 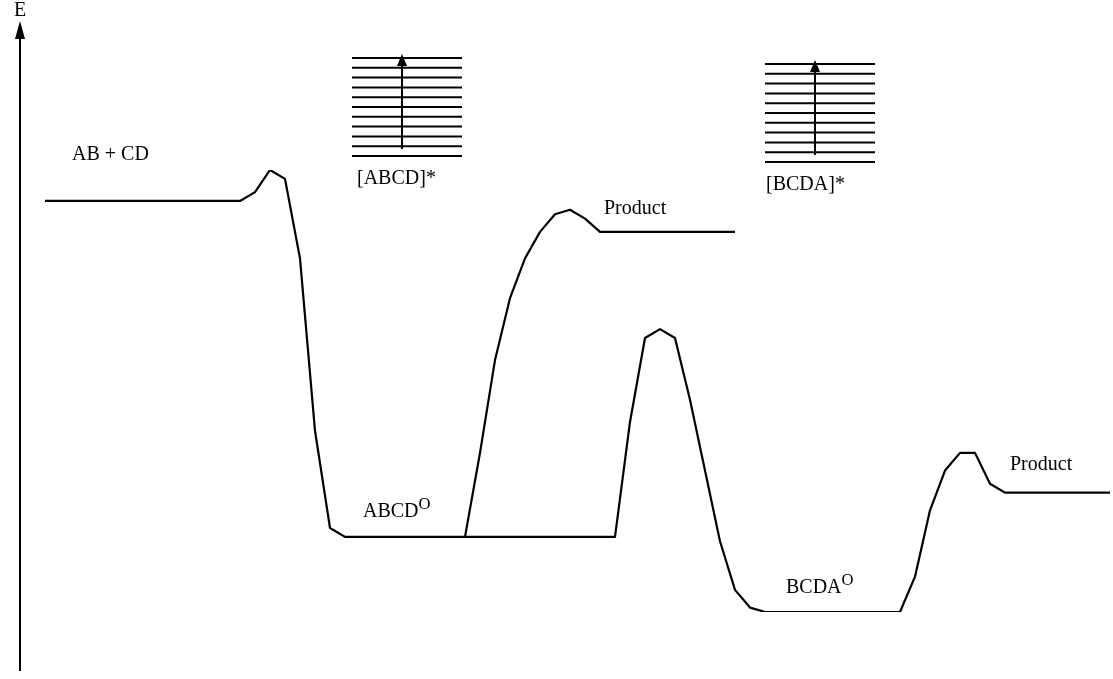 I want to click on annotation: [ABCD]*, so click(x=396, y=177).